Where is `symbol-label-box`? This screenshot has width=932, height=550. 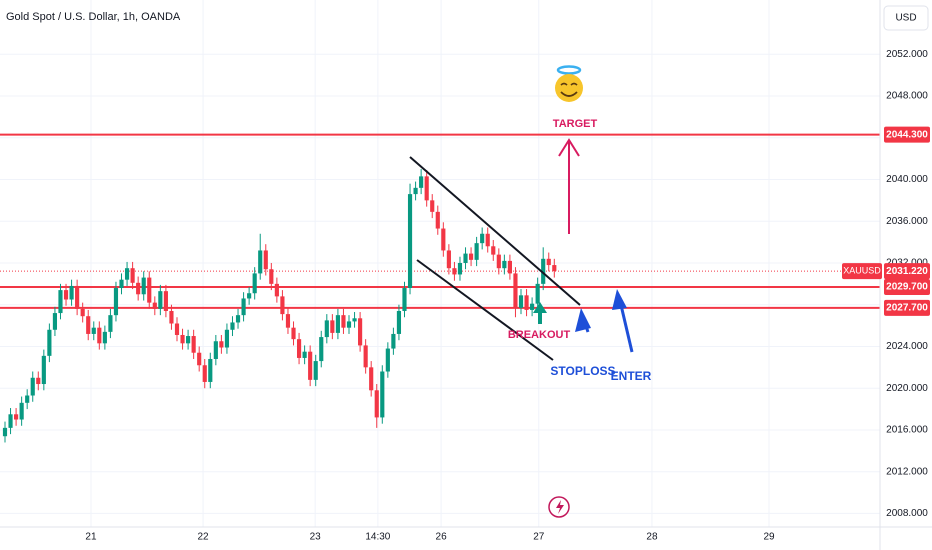 symbol-label-box is located at coordinates (862, 271).